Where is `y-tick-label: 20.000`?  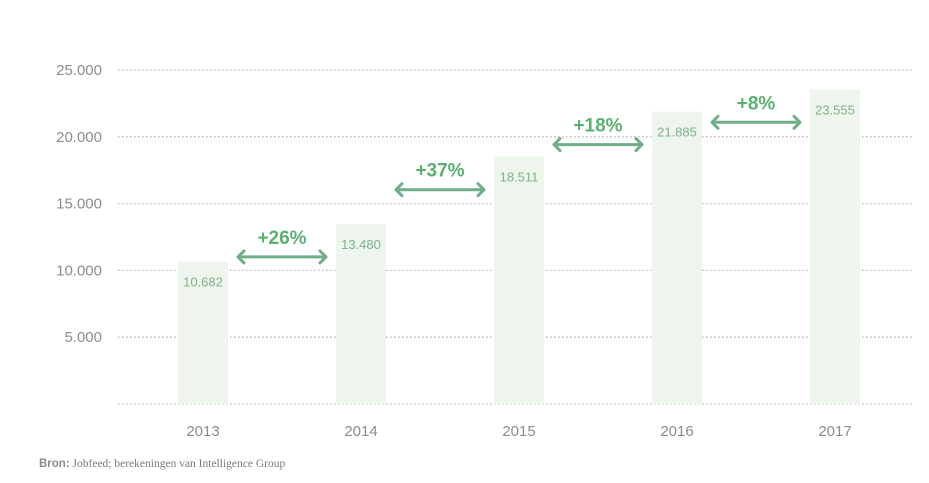
y-tick-label: 20.000 is located at coordinates (79, 137).